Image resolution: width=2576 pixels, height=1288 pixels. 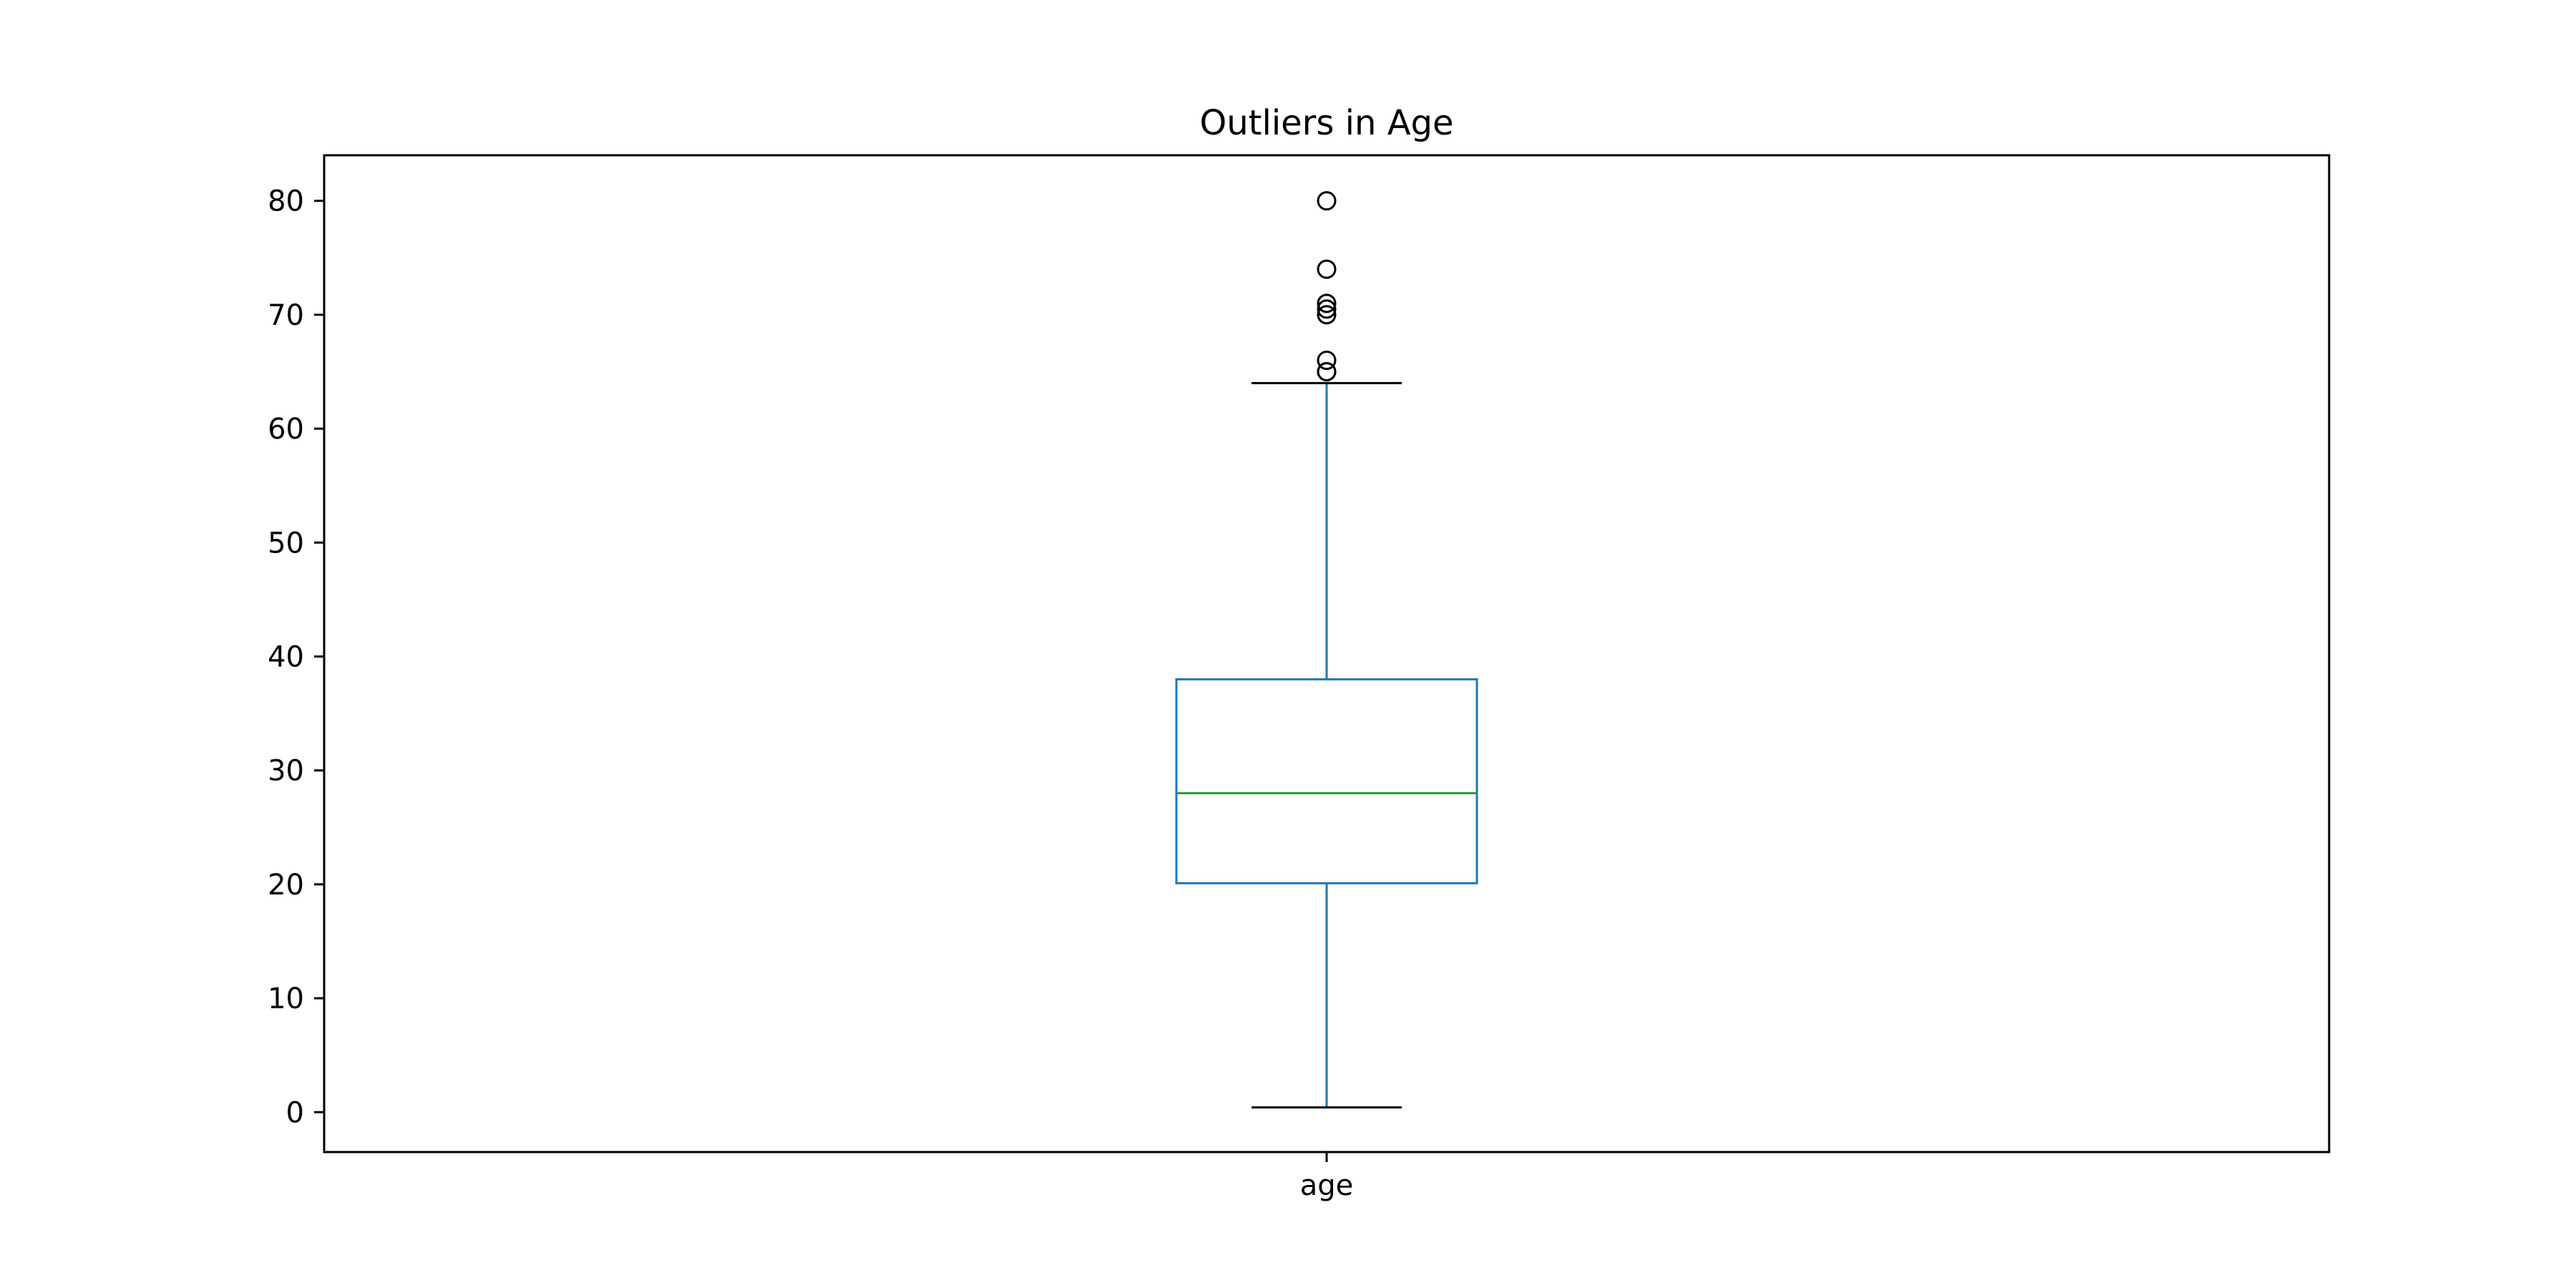 What do you see at coordinates (1326, 781) in the screenshot?
I see `iqr-box` at bounding box center [1326, 781].